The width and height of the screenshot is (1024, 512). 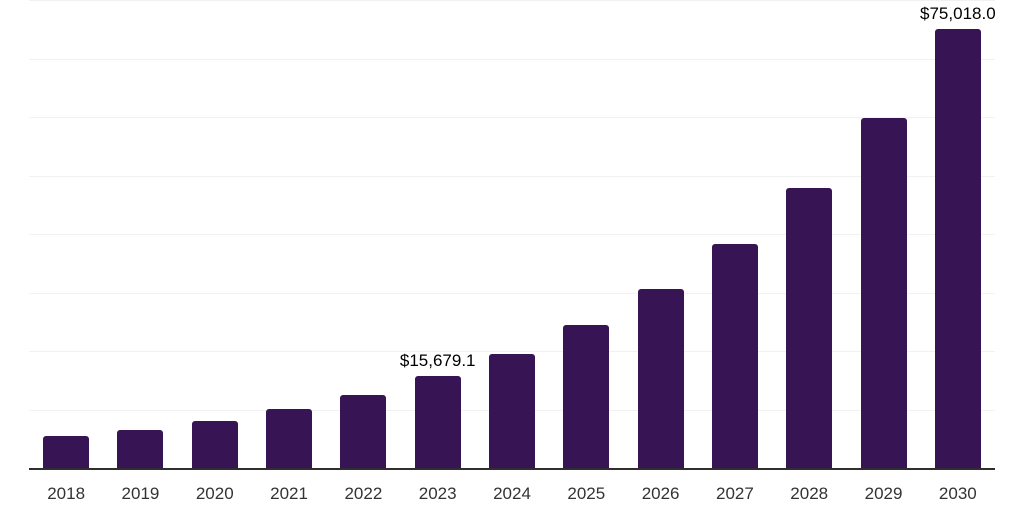 I want to click on x-axis-line, so click(x=512, y=469).